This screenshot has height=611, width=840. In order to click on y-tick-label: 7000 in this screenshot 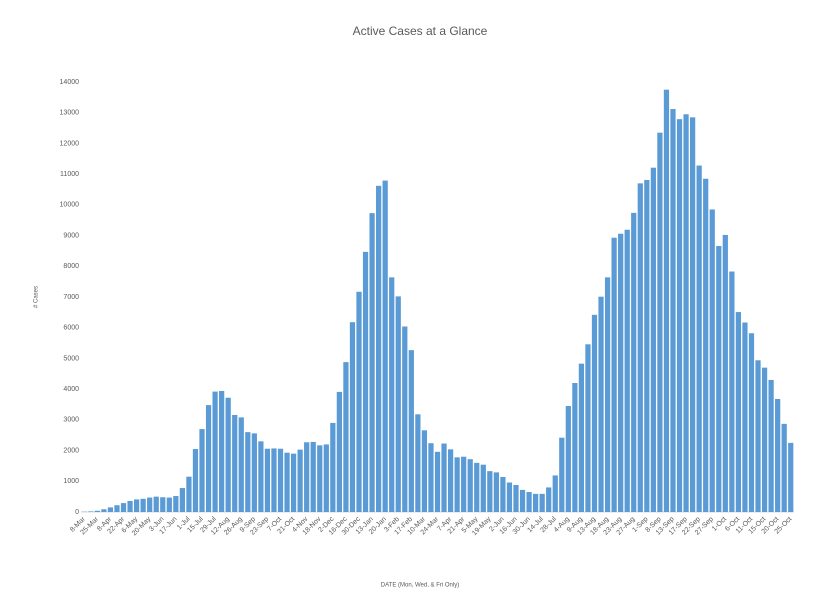, I will do `click(71, 297)`.